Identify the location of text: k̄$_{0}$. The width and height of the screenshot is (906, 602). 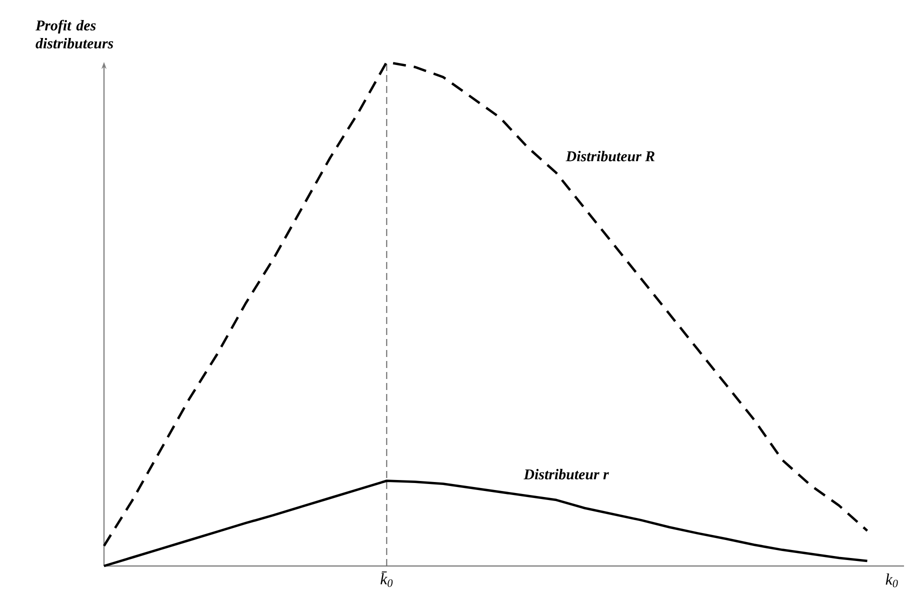
(386, 579).